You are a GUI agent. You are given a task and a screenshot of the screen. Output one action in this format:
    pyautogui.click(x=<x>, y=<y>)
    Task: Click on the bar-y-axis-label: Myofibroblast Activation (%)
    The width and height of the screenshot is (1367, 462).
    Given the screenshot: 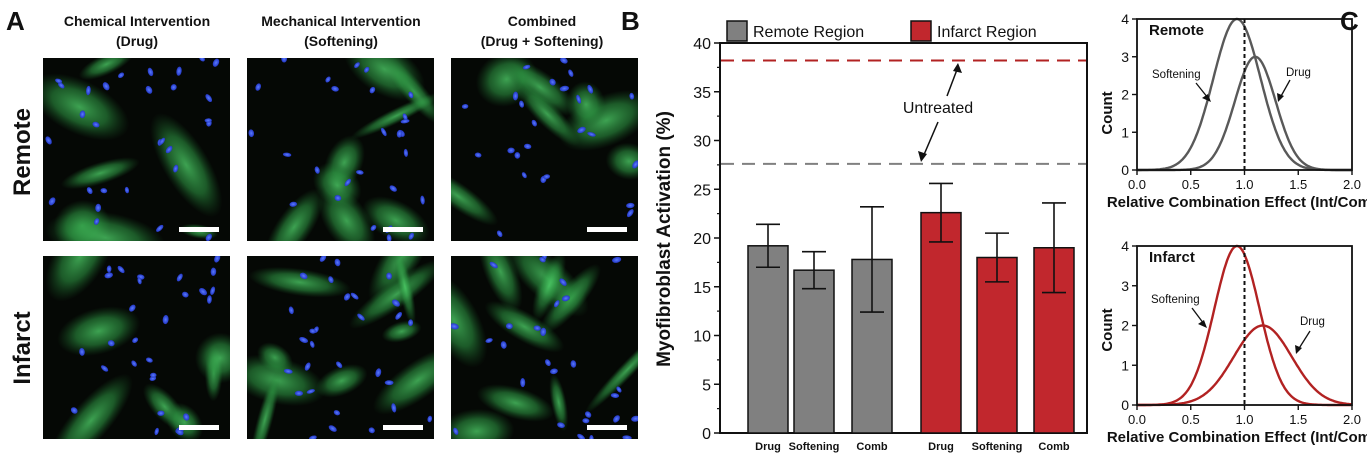 What is the action you would take?
    pyautogui.click(x=664, y=239)
    